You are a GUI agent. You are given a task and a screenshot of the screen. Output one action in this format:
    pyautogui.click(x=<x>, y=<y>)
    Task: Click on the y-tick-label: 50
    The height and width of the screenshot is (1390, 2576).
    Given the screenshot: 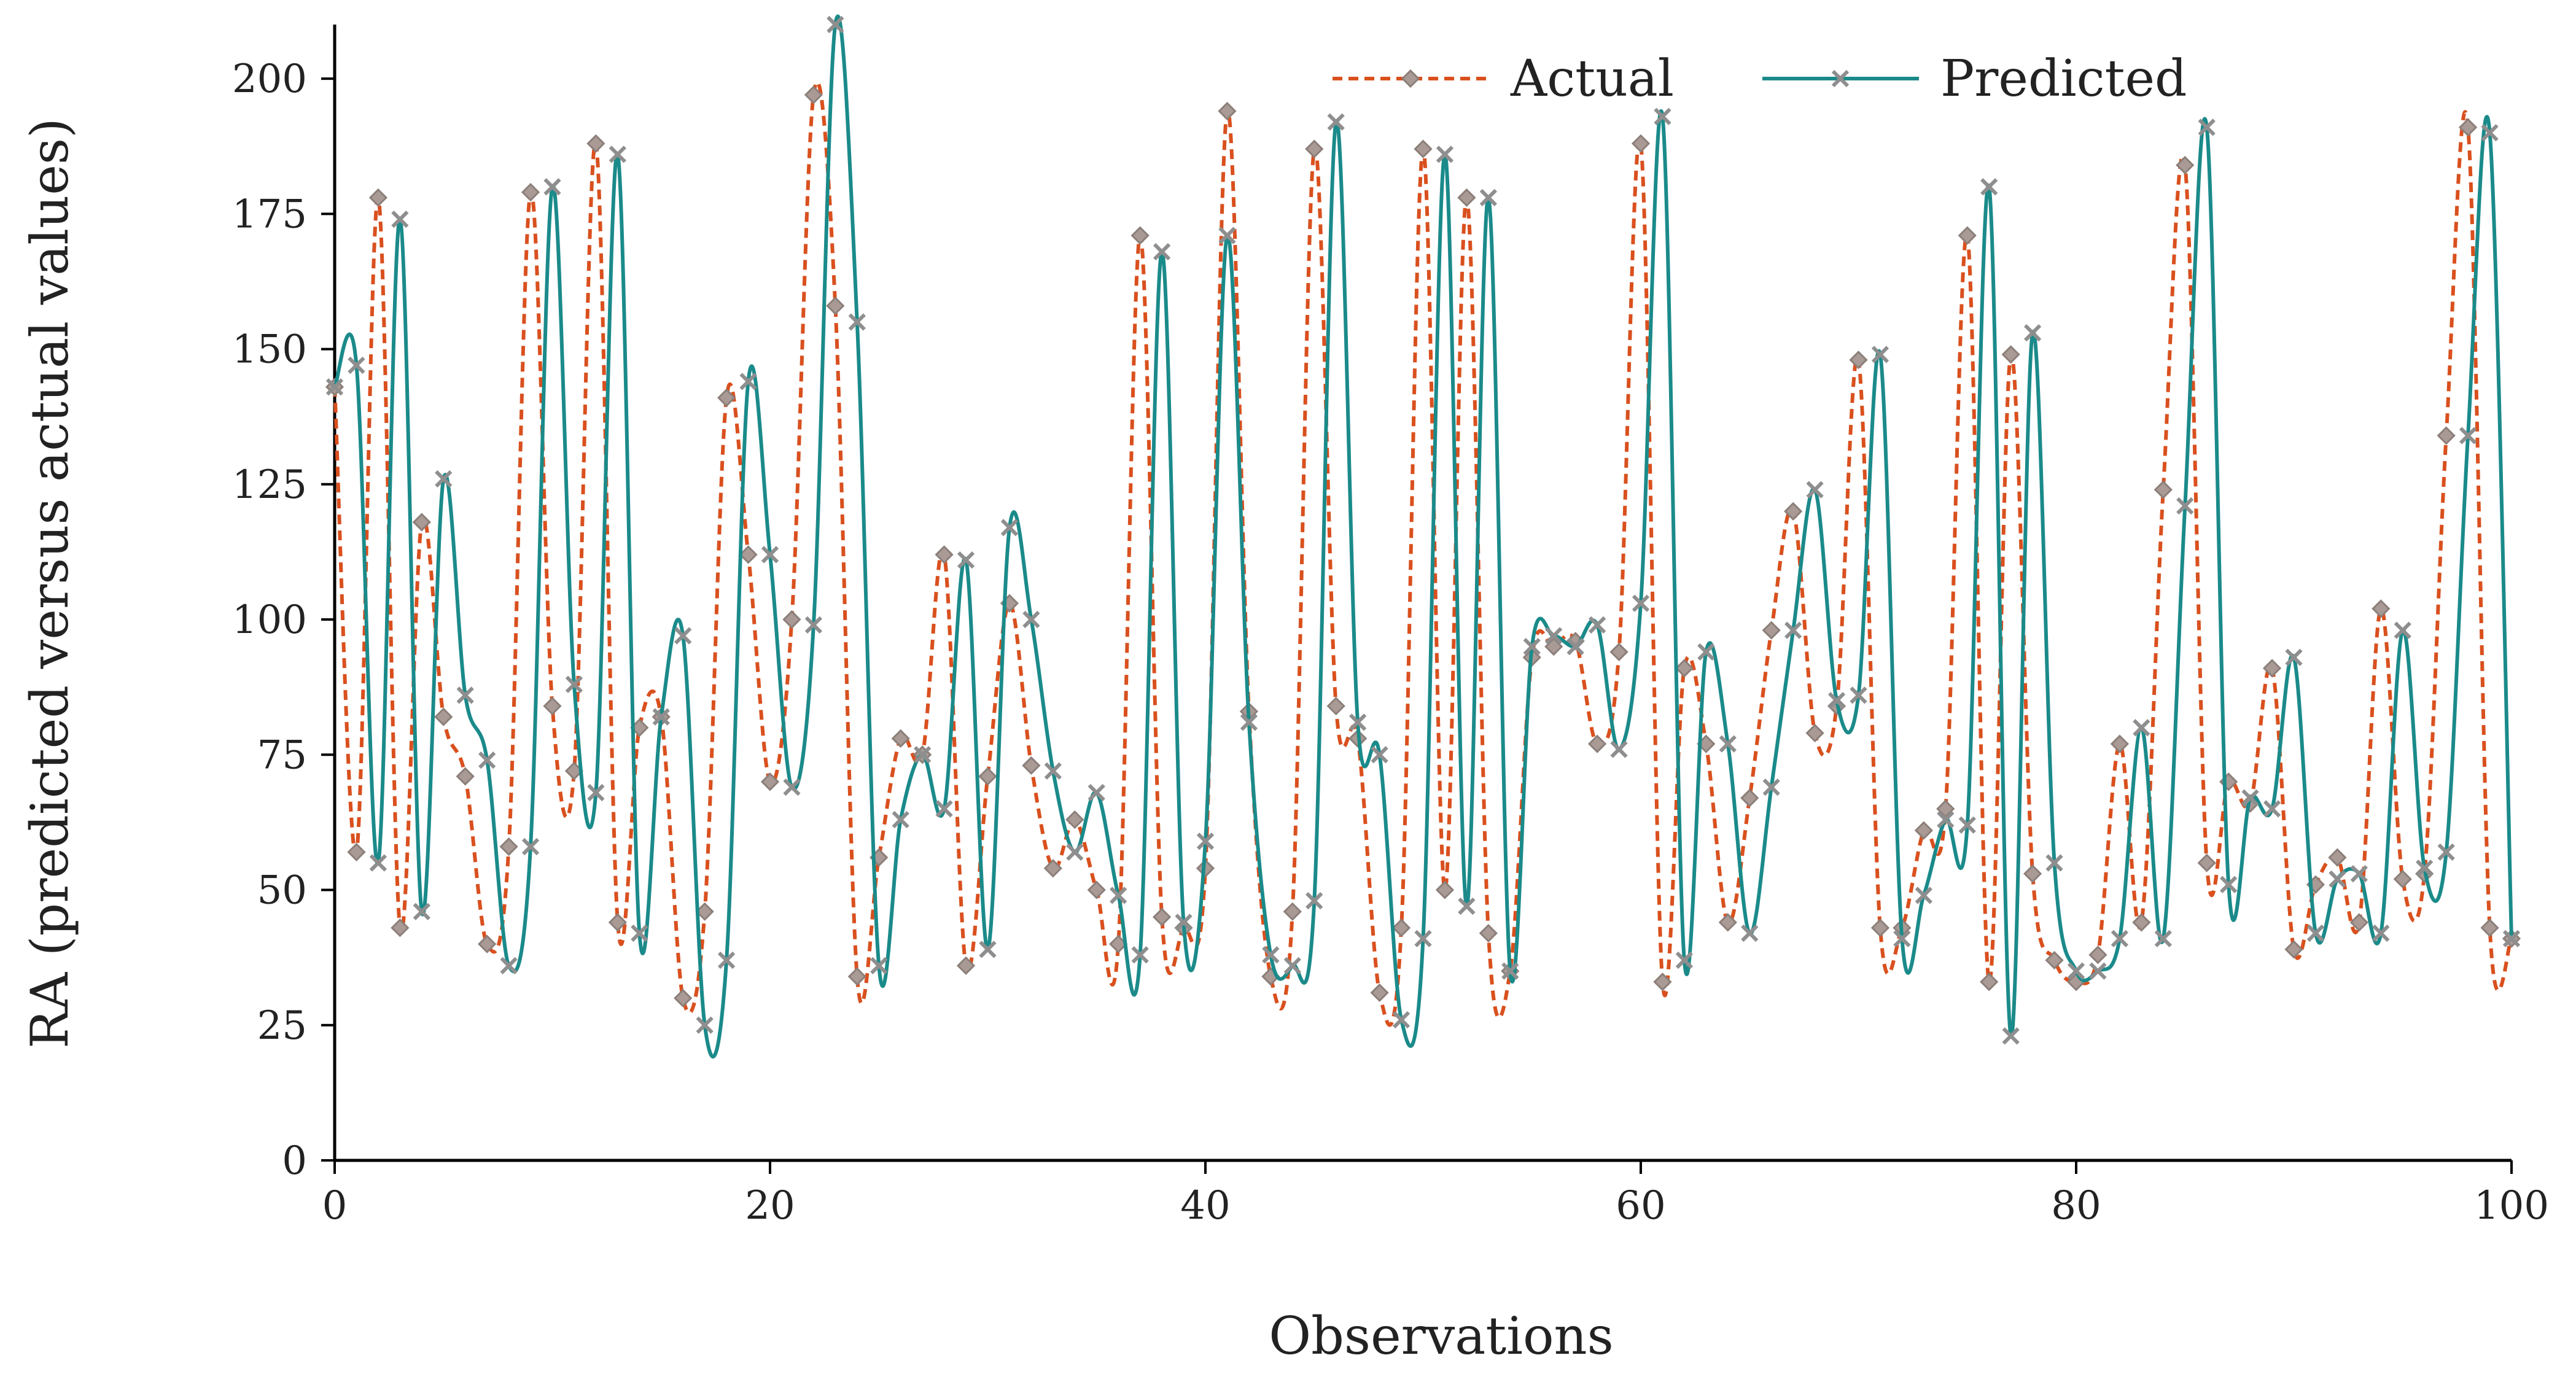 What is the action you would take?
    pyautogui.click(x=282, y=891)
    